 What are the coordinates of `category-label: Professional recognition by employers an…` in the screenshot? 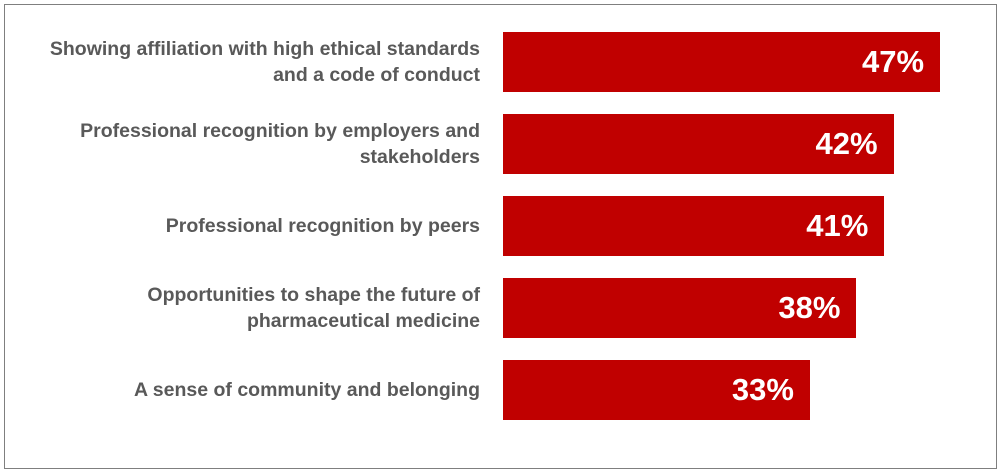 It's located at (280, 144).